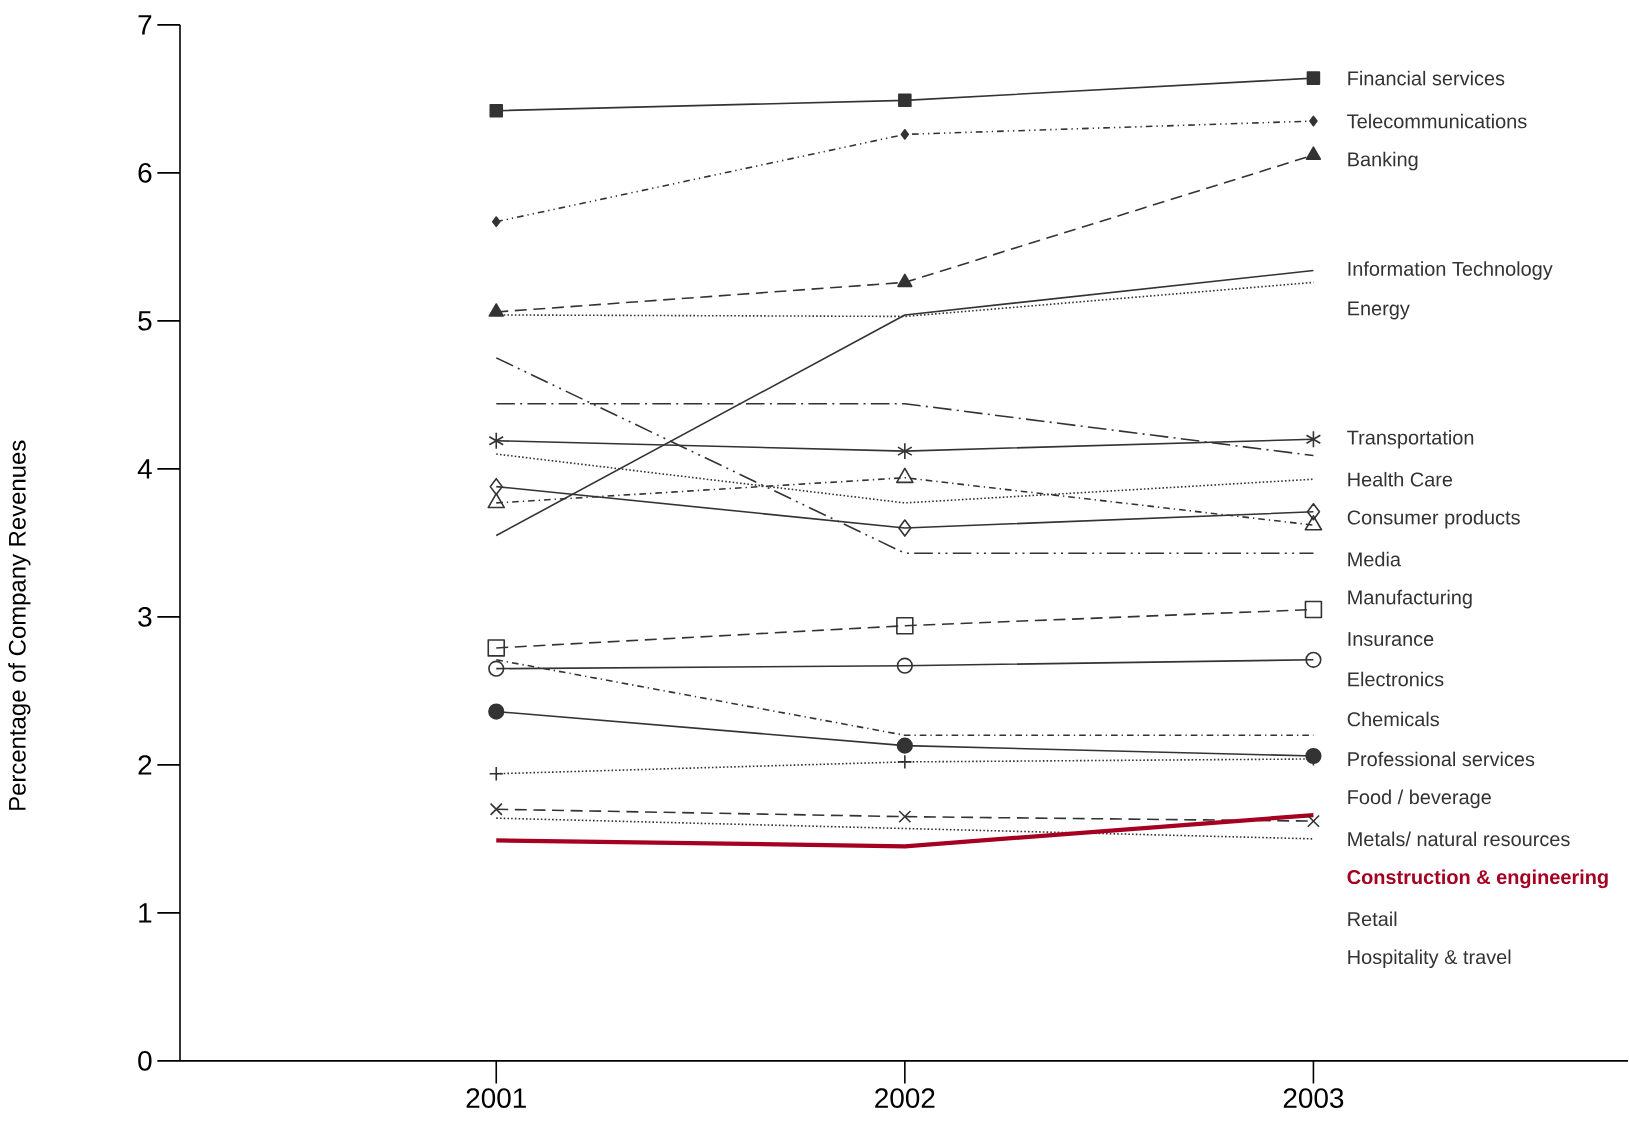 Image resolution: width=1629 pixels, height=1139 pixels. Describe the element at coordinates (1441, 759) in the screenshot. I see `series-label: Professional services` at that location.